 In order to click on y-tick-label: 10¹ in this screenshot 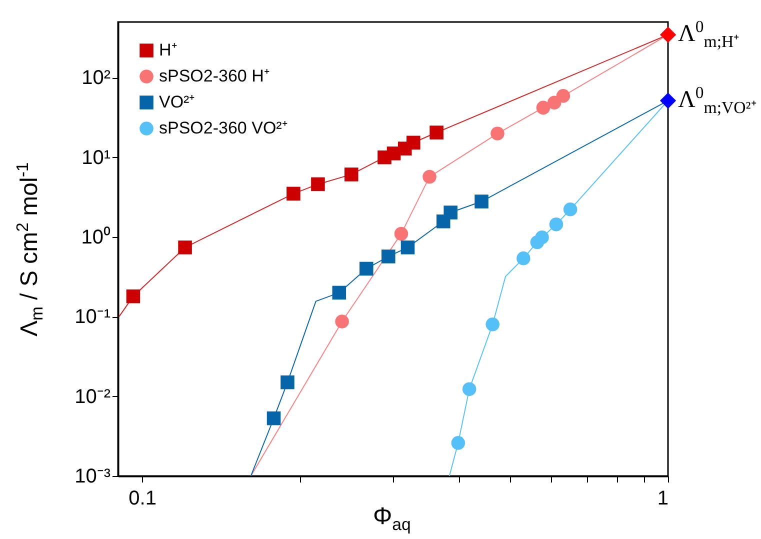, I will do `click(96, 157)`.